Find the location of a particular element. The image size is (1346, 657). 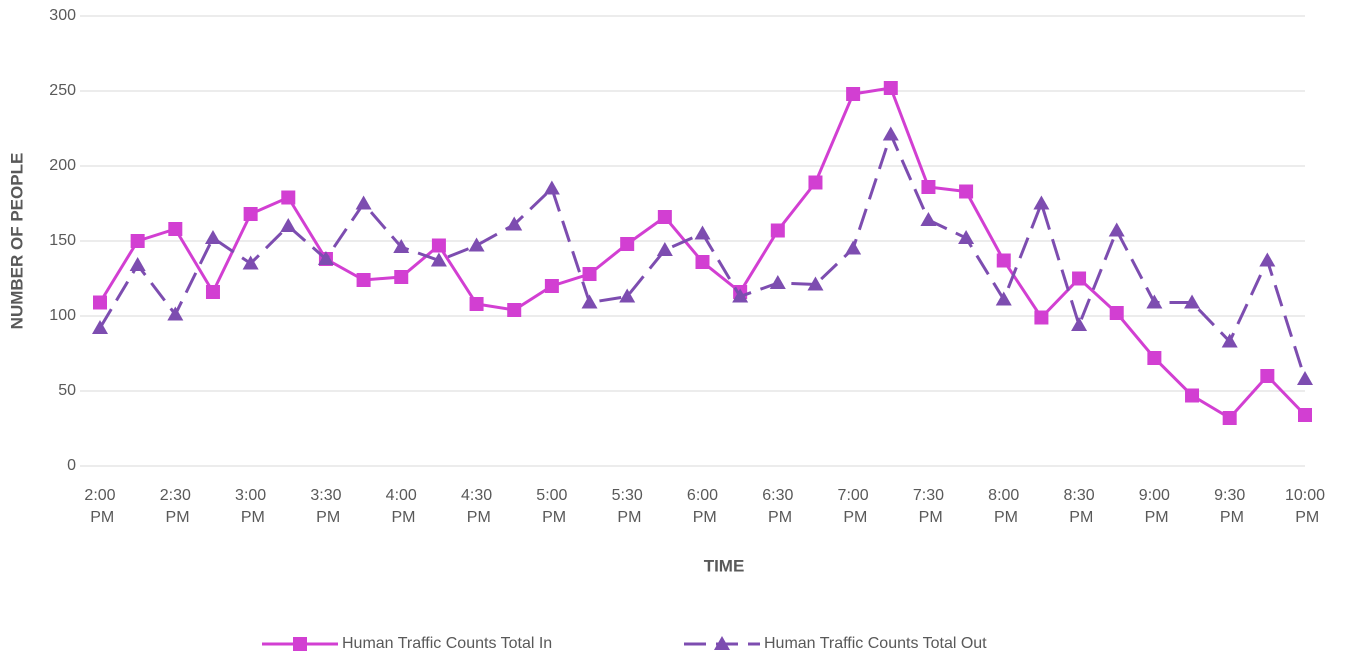

y-tick-label: 150 is located at coordinates (62, 240).